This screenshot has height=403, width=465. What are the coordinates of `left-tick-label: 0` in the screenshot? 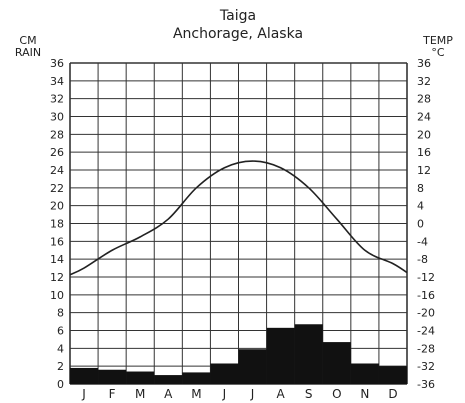 It's located at (60, 384).